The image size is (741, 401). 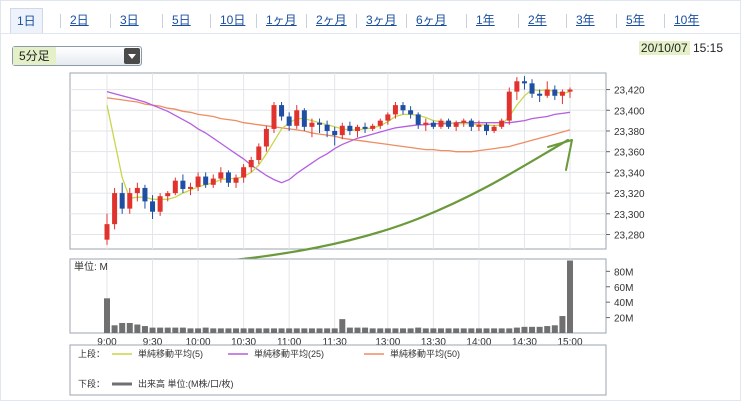 What do you see at coordinates (129, 20) in the screenshot?
I see `tab-2: 3日` at bounding box center [129, 20].